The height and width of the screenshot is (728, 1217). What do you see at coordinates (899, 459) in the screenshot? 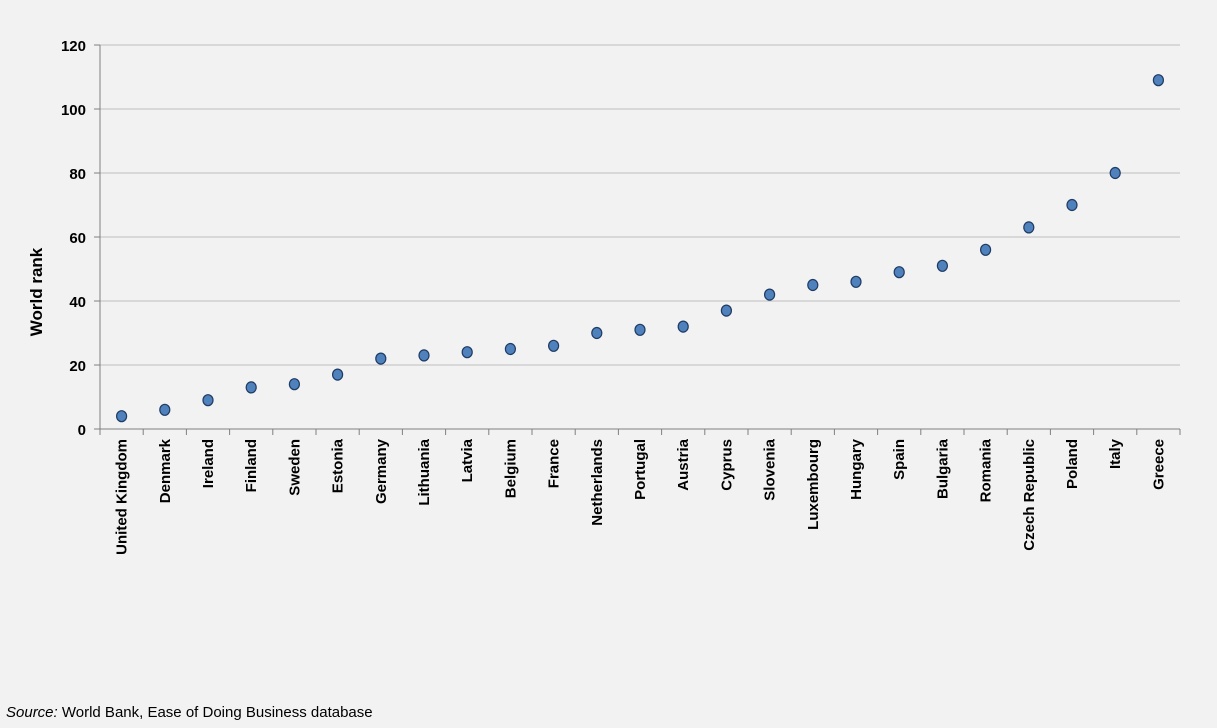
I see `x-tick-label: Spain` at bounding box center [899, 459].